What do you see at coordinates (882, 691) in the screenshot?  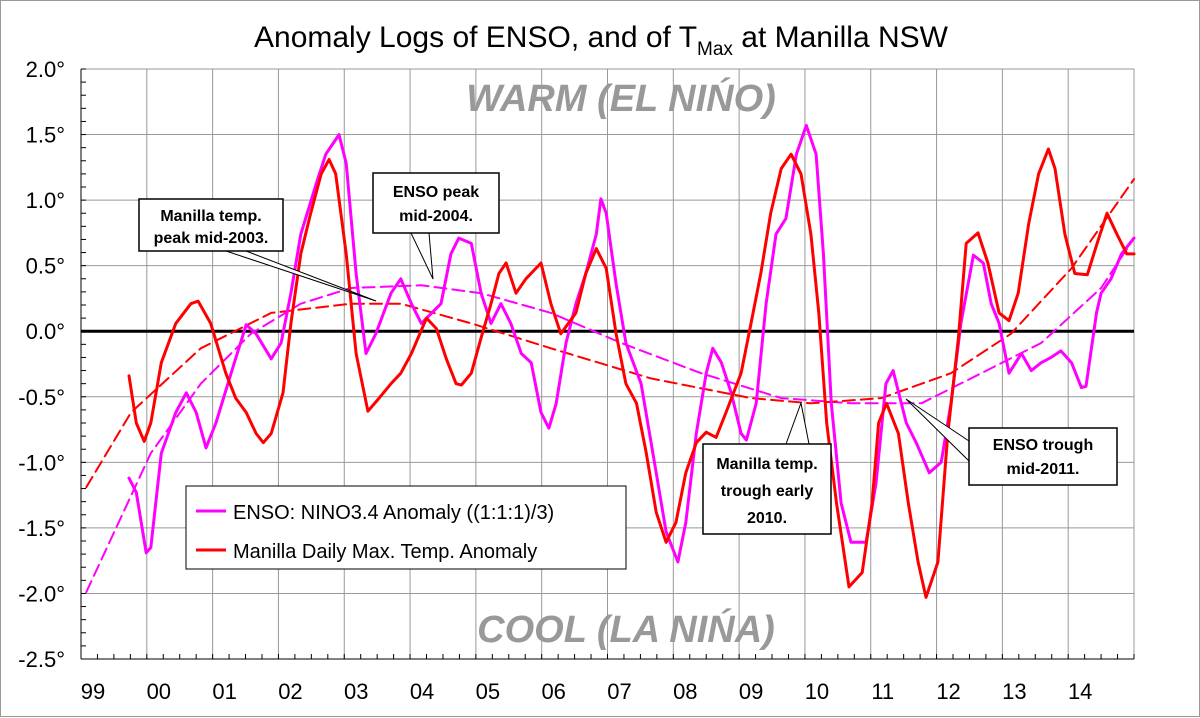 I see `x-tick-label: 11` at bounding box center [882, 691].